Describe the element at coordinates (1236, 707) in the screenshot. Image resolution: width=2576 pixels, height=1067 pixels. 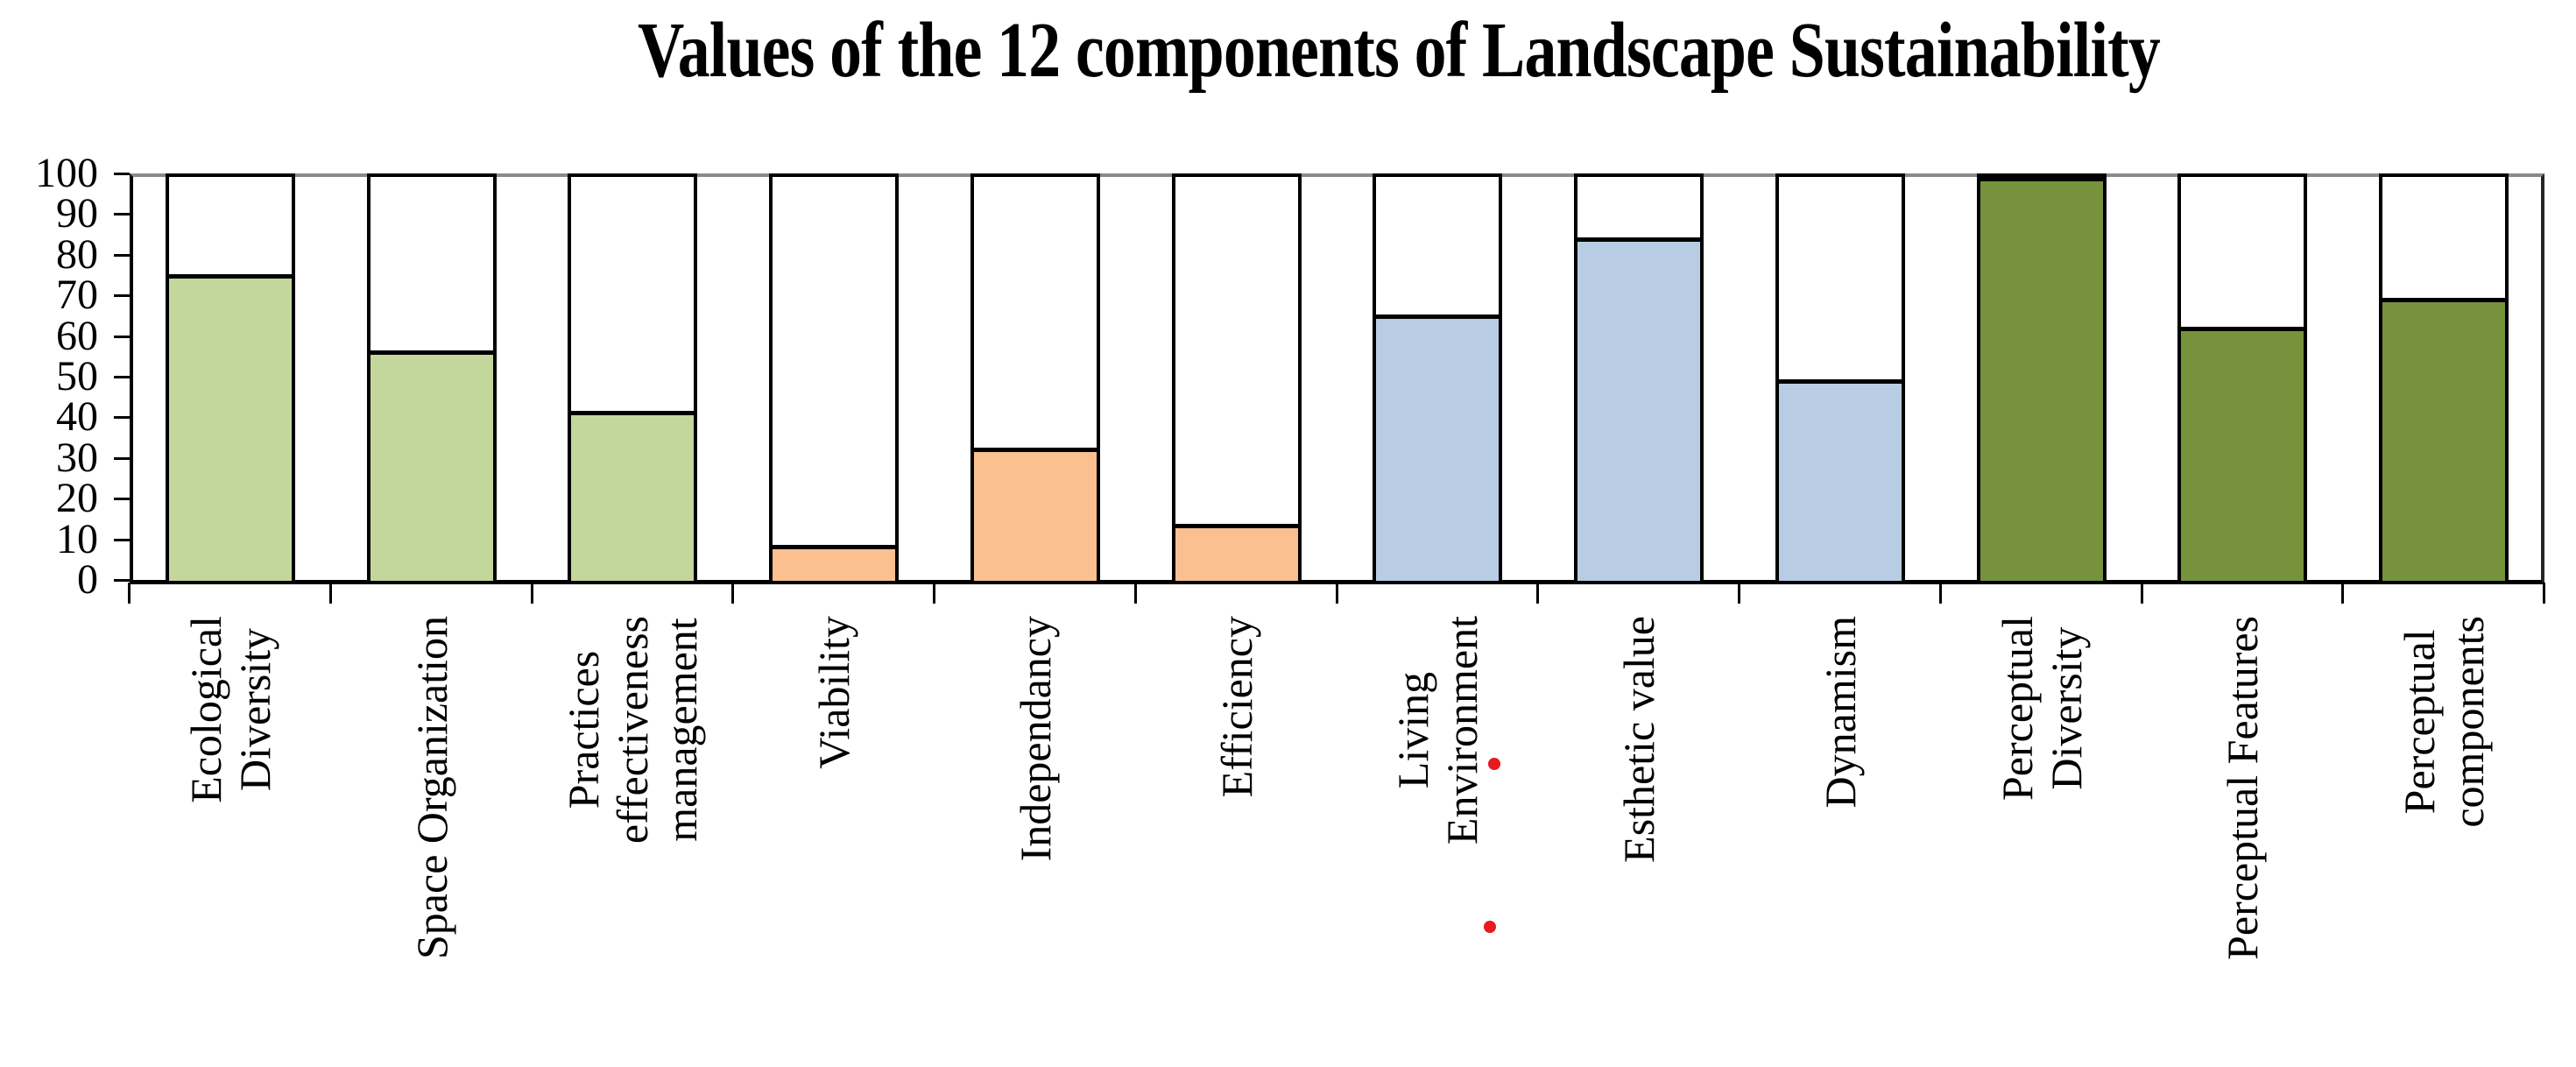
I see `x-axis-label: Efficiency` at that location.